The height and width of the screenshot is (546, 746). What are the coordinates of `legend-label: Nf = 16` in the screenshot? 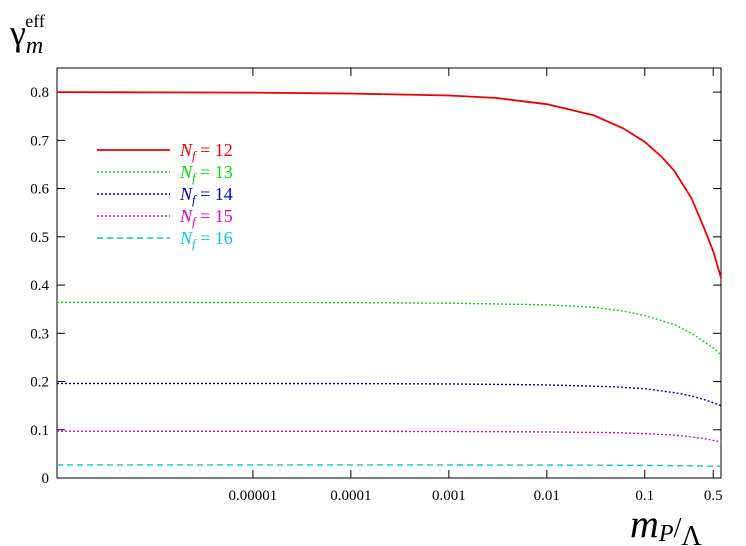 It's located at (206, 239).